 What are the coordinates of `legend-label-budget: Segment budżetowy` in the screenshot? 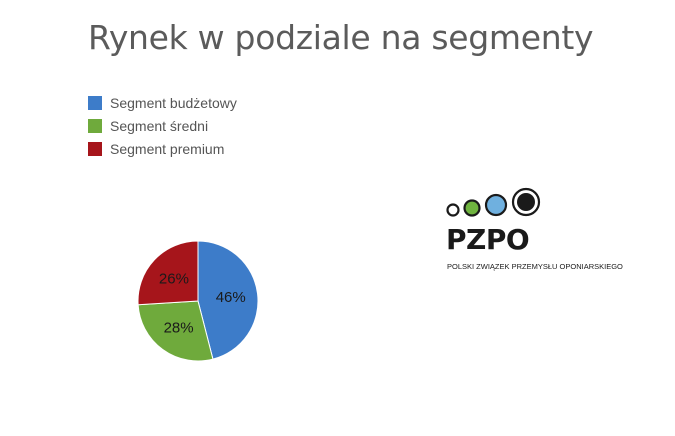 It's located at (173, 102).